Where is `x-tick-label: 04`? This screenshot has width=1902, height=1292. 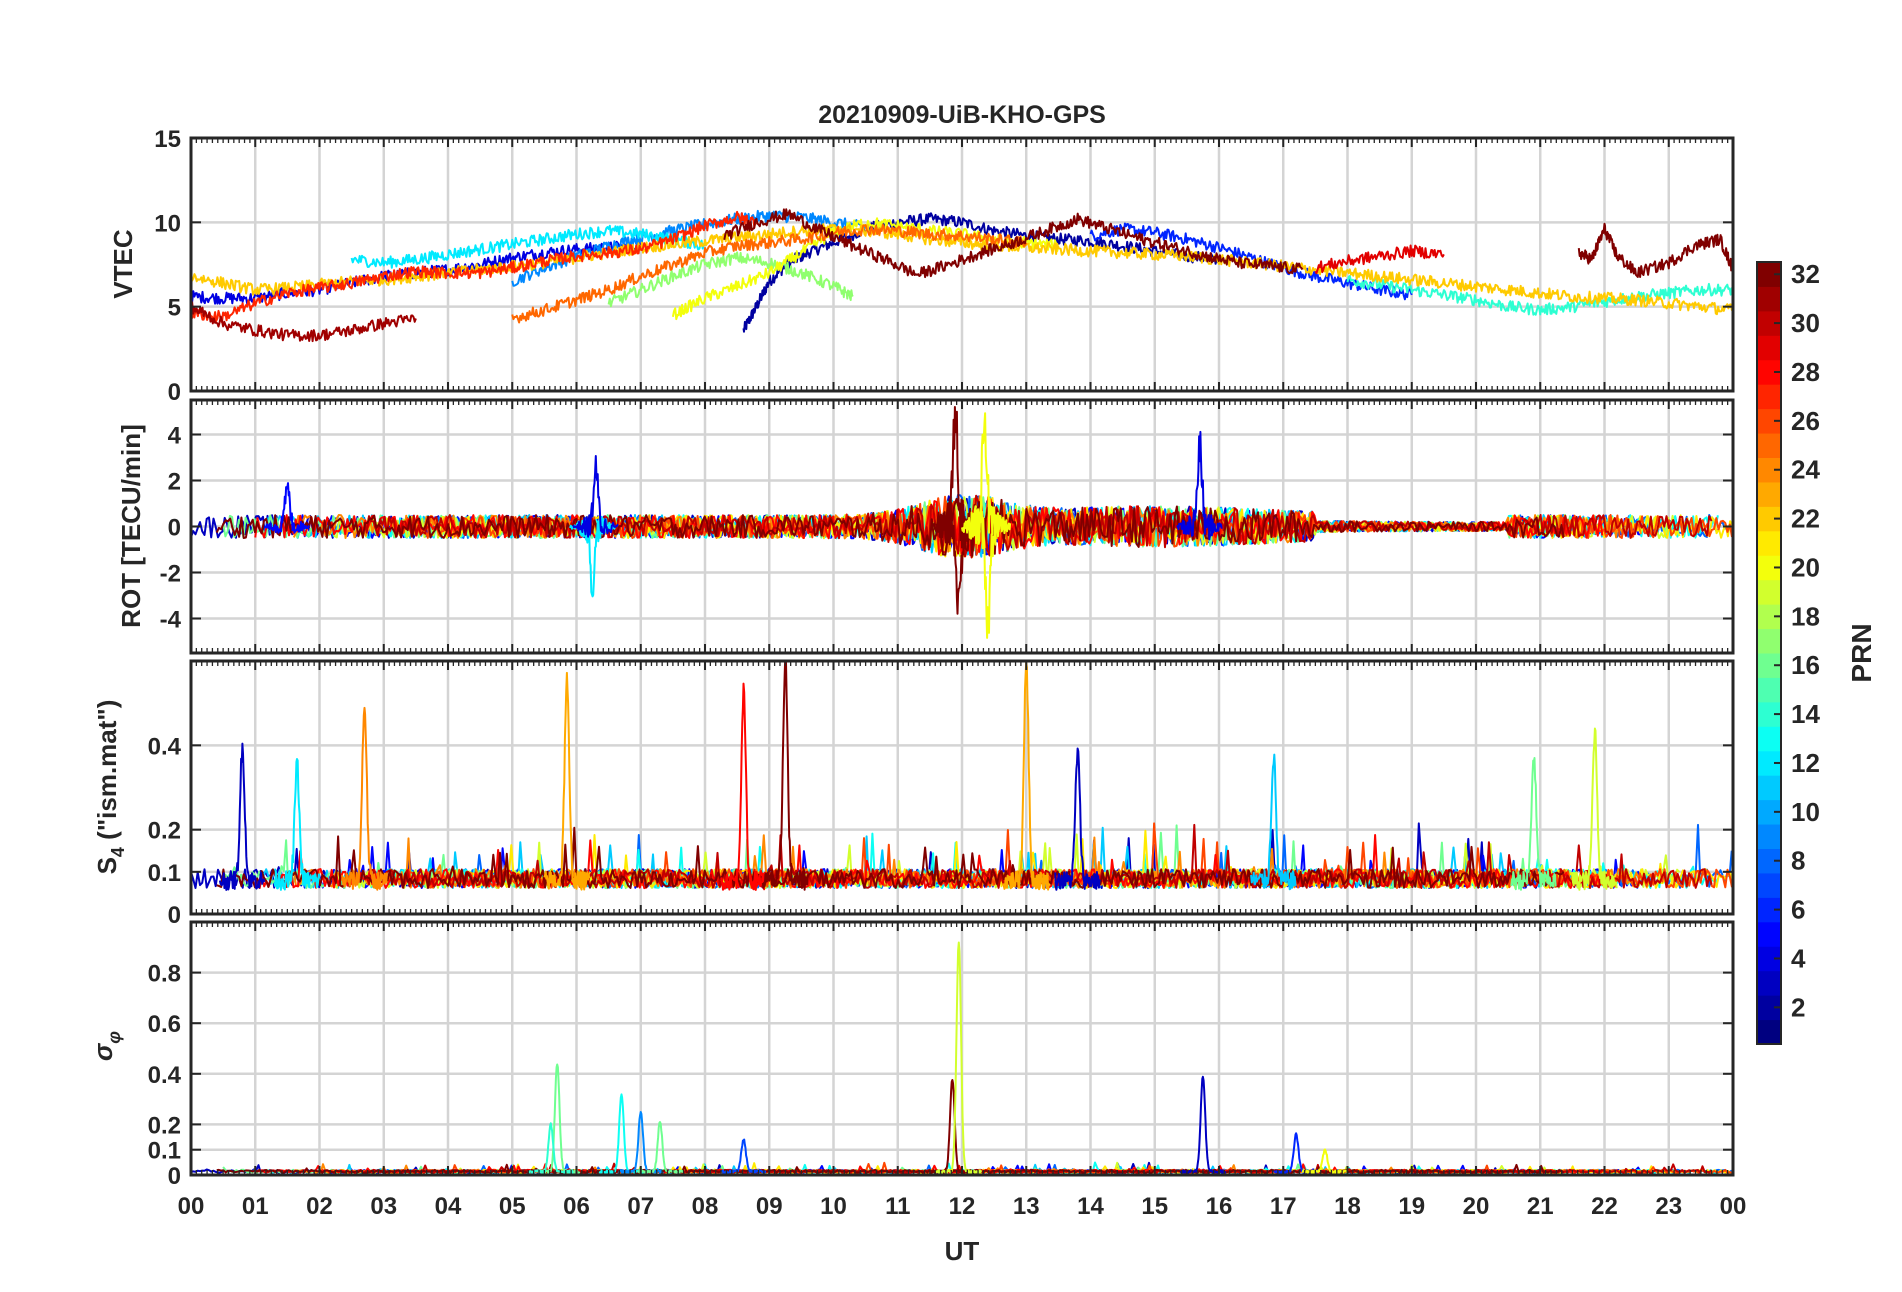 x-tick-label: 04 is located at coordinates (448, 1206).